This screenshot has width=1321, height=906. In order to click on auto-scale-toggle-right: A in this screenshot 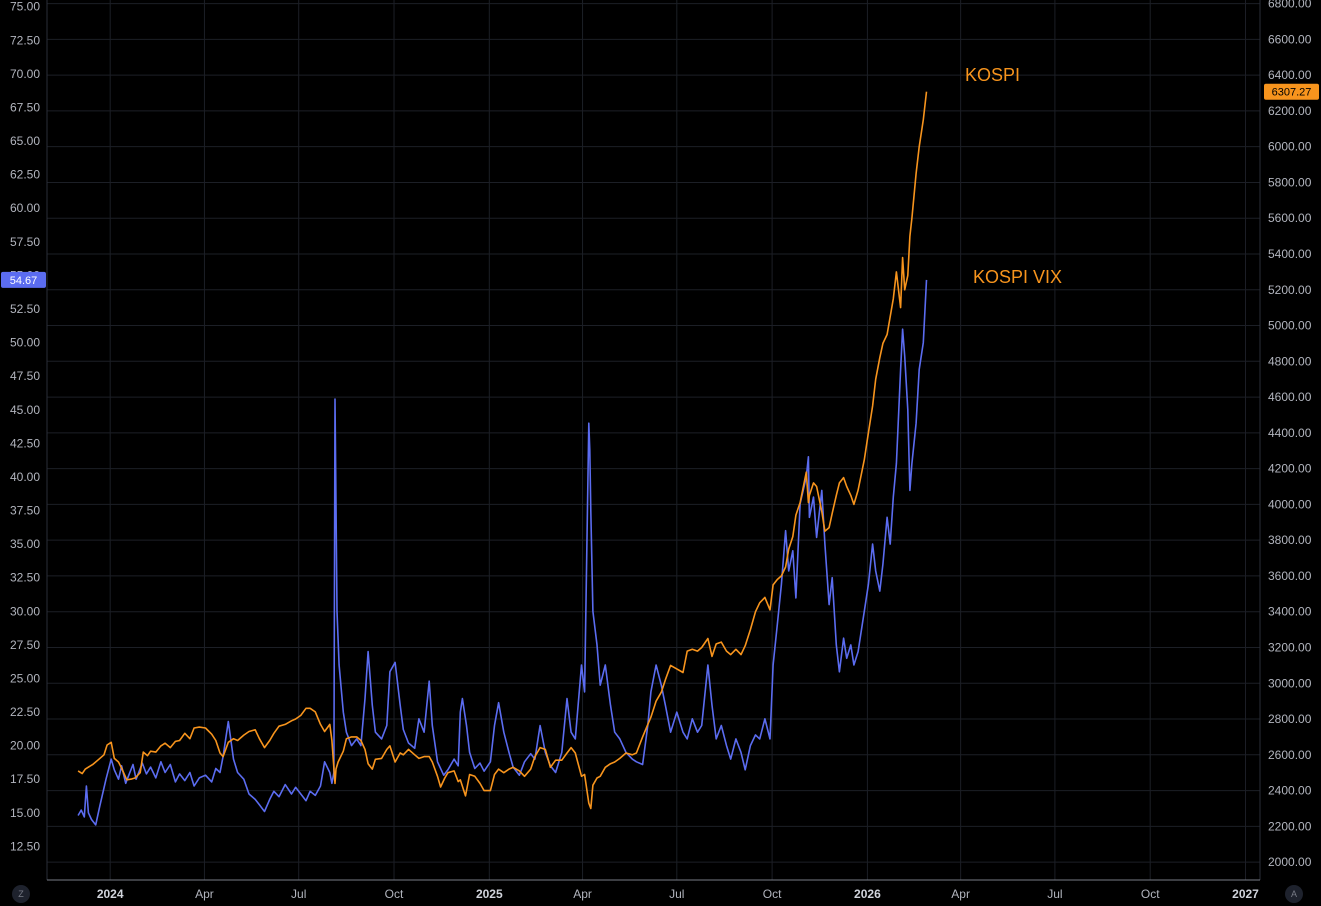, I will do `click(1294, 894)`.